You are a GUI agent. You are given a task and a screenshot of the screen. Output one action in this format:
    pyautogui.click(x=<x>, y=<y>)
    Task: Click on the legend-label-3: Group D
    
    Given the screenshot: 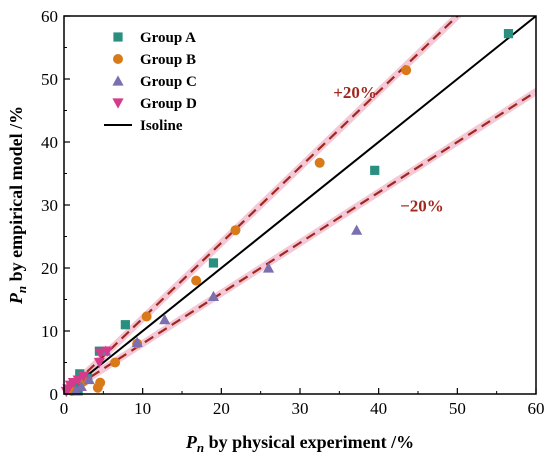 What is the action you would take?
    pyautogui.click(x=168, y=104)
    